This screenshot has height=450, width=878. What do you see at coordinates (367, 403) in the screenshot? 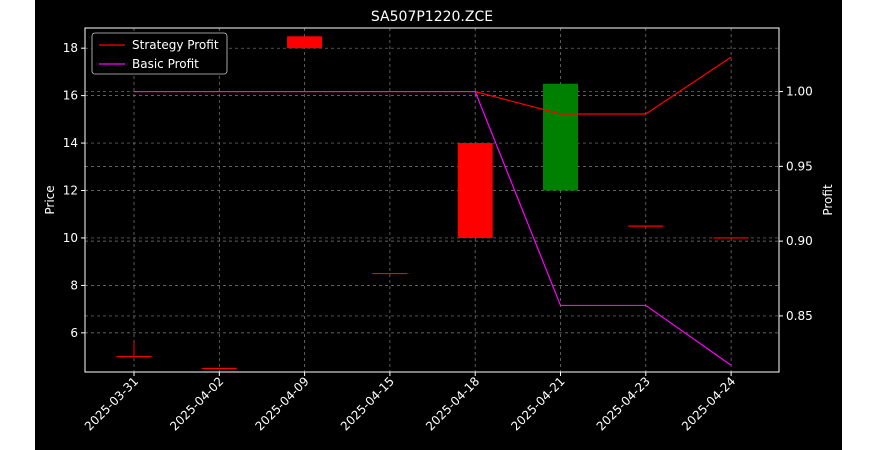
I see `x-tick-label: 2025-04-15` at bounding box center [367, 403].